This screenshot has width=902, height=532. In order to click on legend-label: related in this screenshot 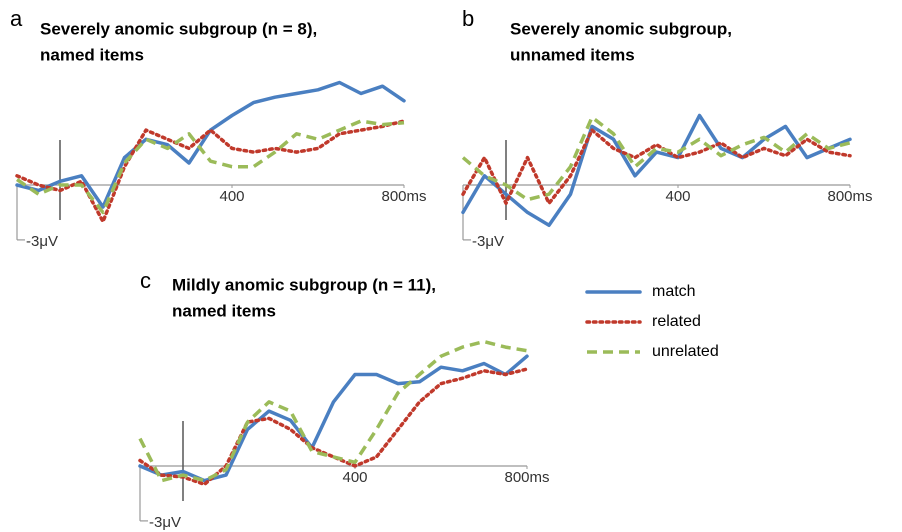, I will do `click(676, 321)`.